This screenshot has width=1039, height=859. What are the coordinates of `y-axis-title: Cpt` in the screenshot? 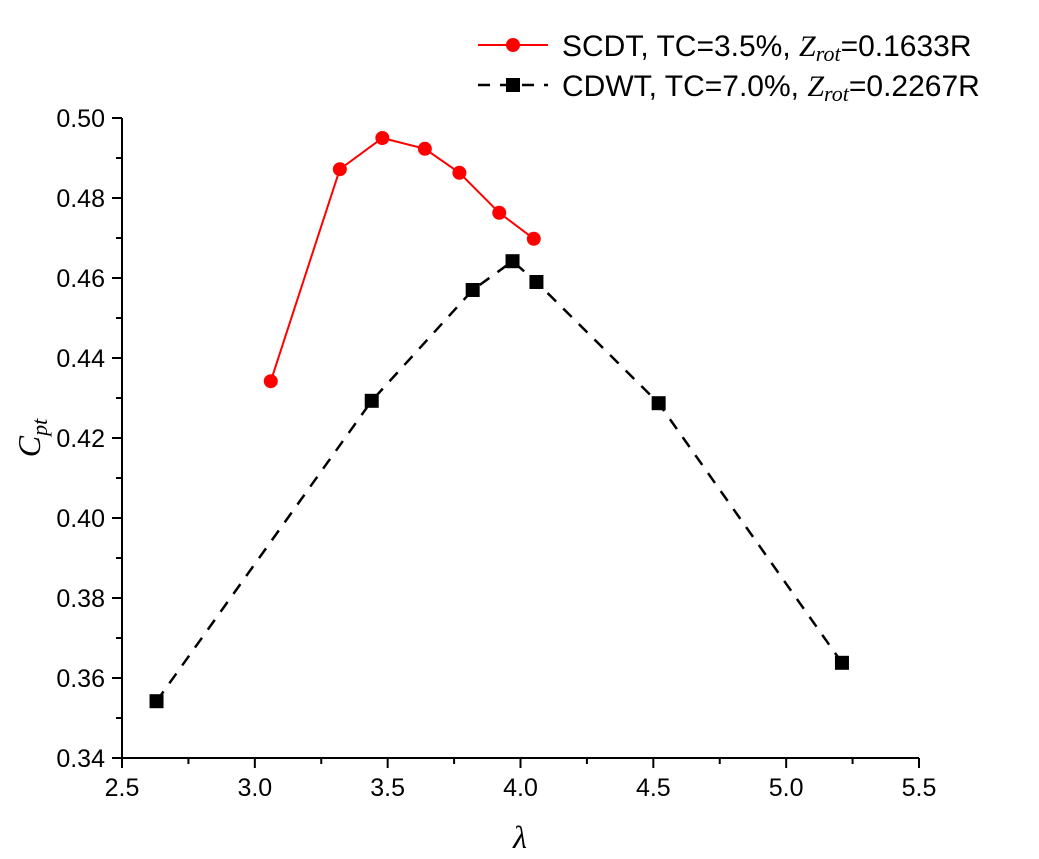 It's located at (31, 437).